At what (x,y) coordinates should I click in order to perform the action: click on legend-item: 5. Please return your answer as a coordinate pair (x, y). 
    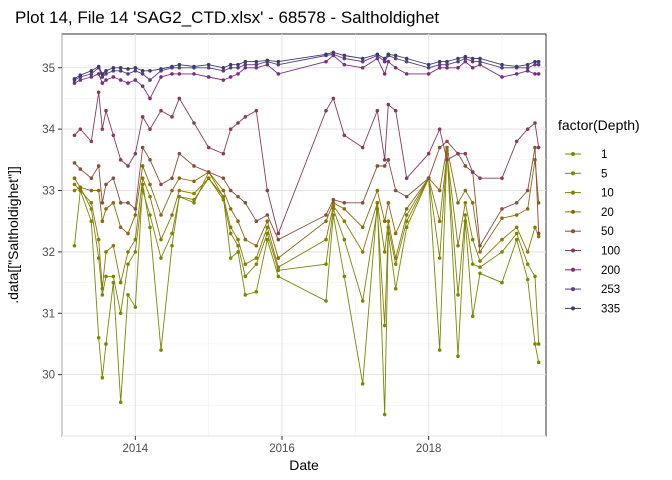
    Looking at the image, I should click on (586, 174).